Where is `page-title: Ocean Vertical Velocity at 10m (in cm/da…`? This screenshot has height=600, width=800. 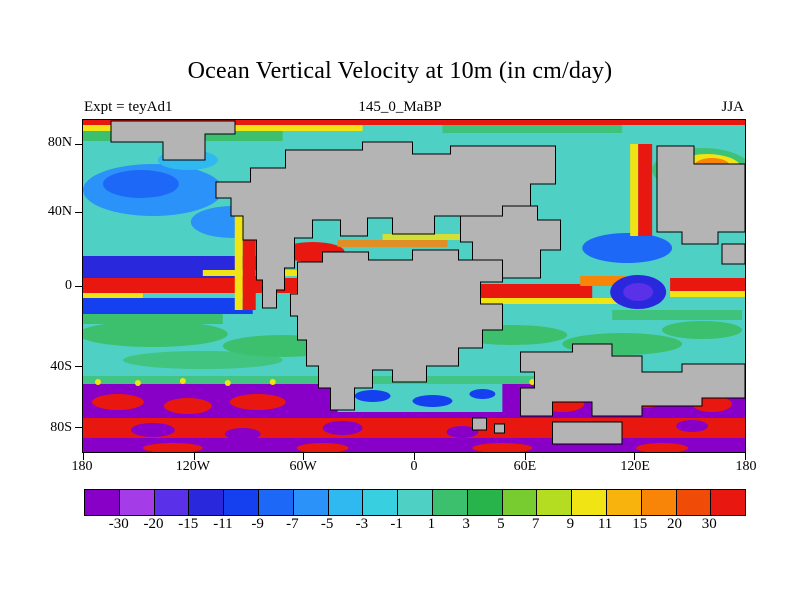 page-title: Ocean Vertical Velocity at 10m (in cm/da… is located at coordinates (400, 71).